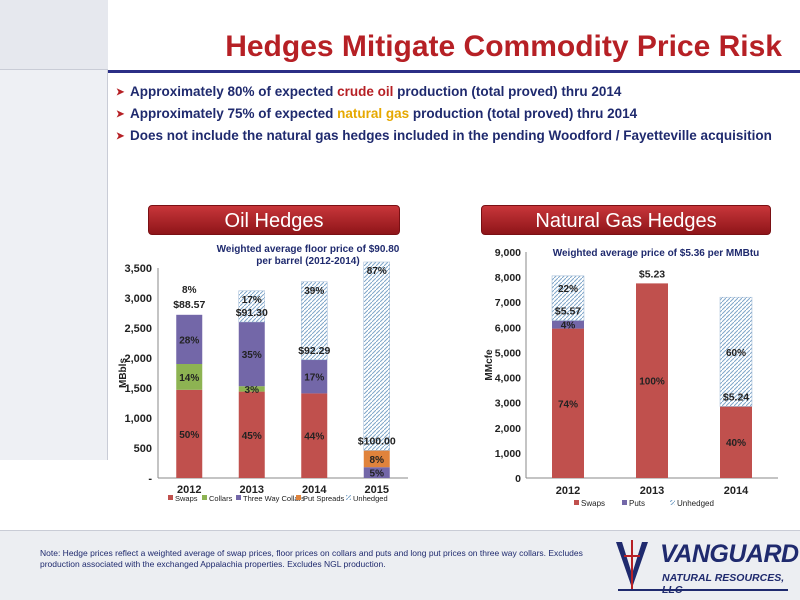 The width and height of the screenshot is (800, 600). Describe the element at coordinates (252, 313) in the screenshot. I see `oil-price-label: $91.30` at that location.